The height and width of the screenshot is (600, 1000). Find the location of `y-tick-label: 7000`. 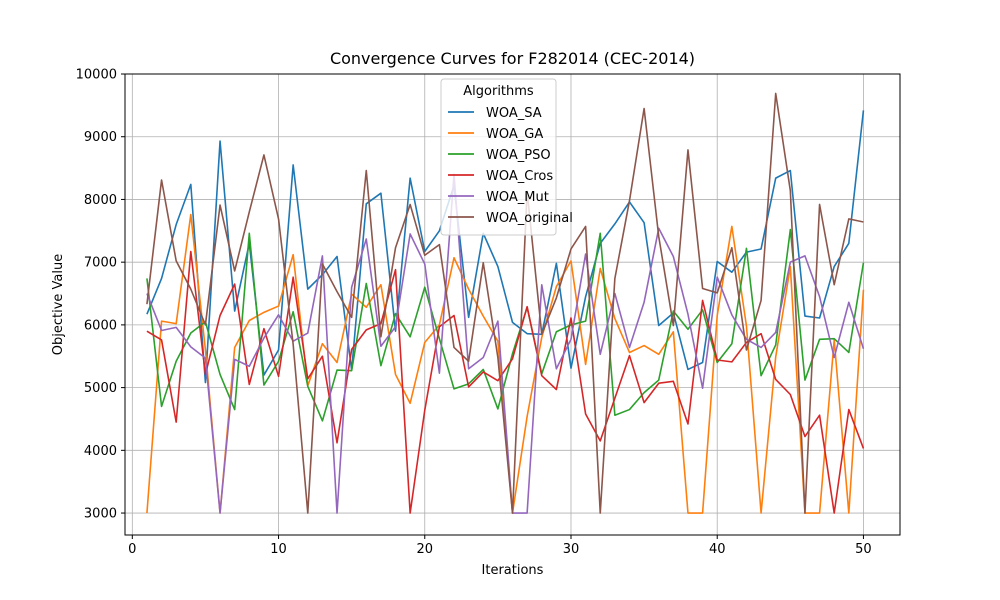

y-tick-label: 7000 is located at coordinates (100, 263).